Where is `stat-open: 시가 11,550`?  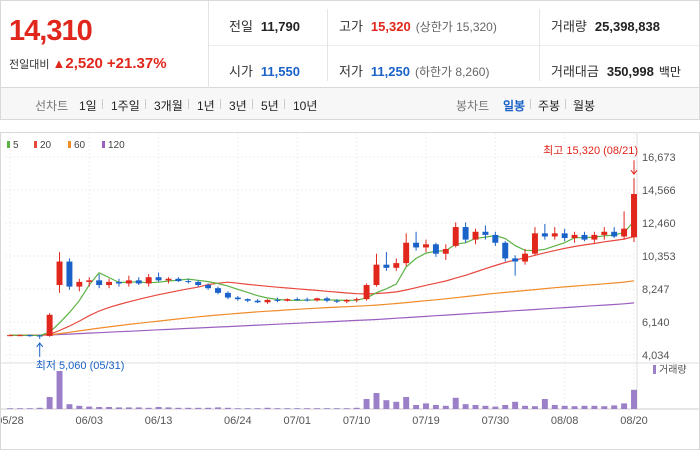
stat-open: 시가 11,550 is located at coordinates (264, 71).